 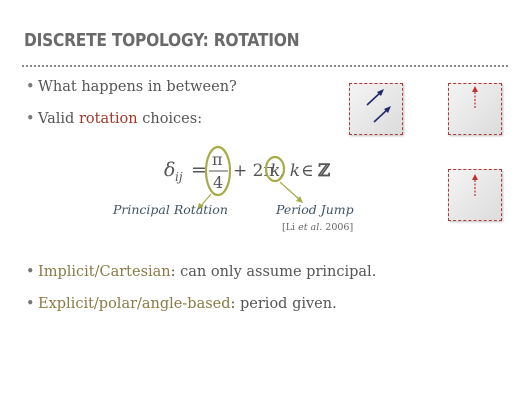 I want to click on bullet-suffix: choices:, so click(x=170, y=119).